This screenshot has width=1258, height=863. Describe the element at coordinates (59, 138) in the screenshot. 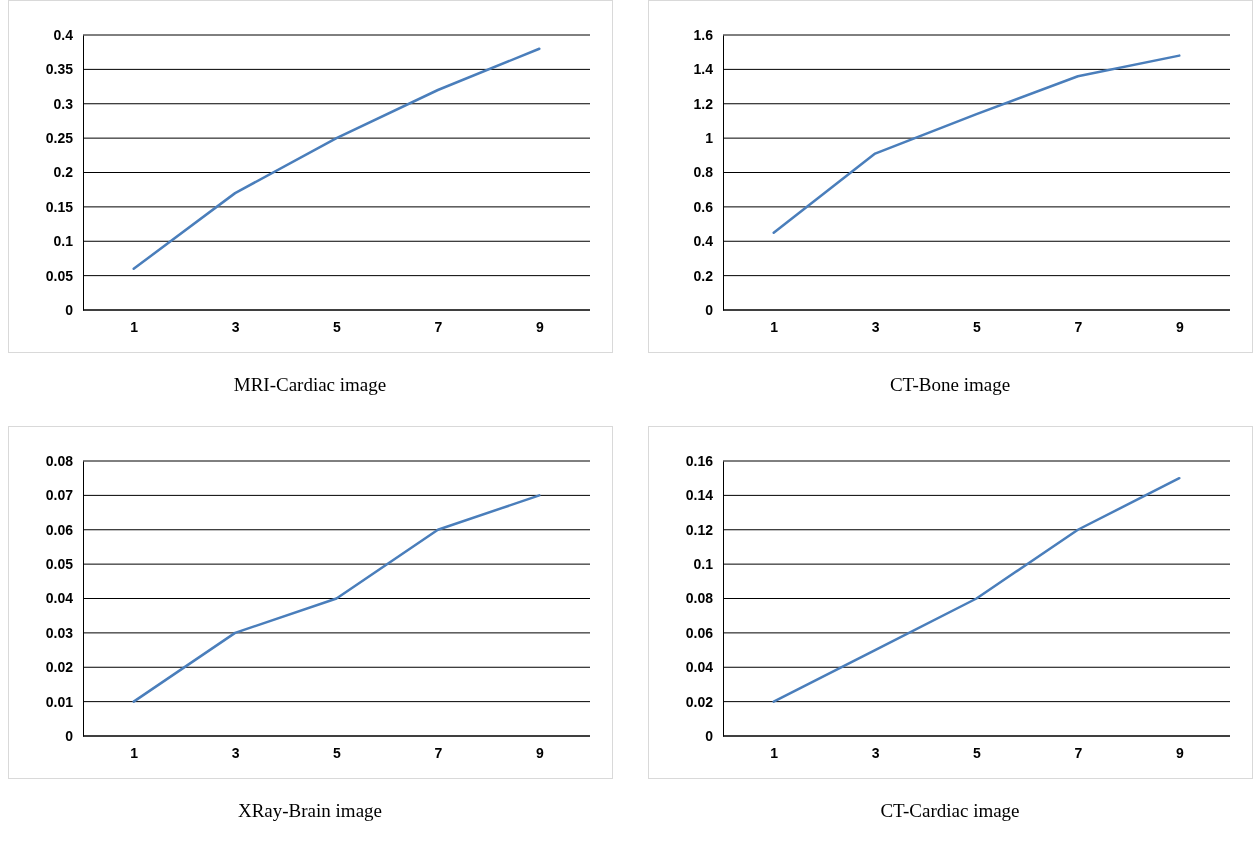

I see `y-tick-label: 0.25` at that location.